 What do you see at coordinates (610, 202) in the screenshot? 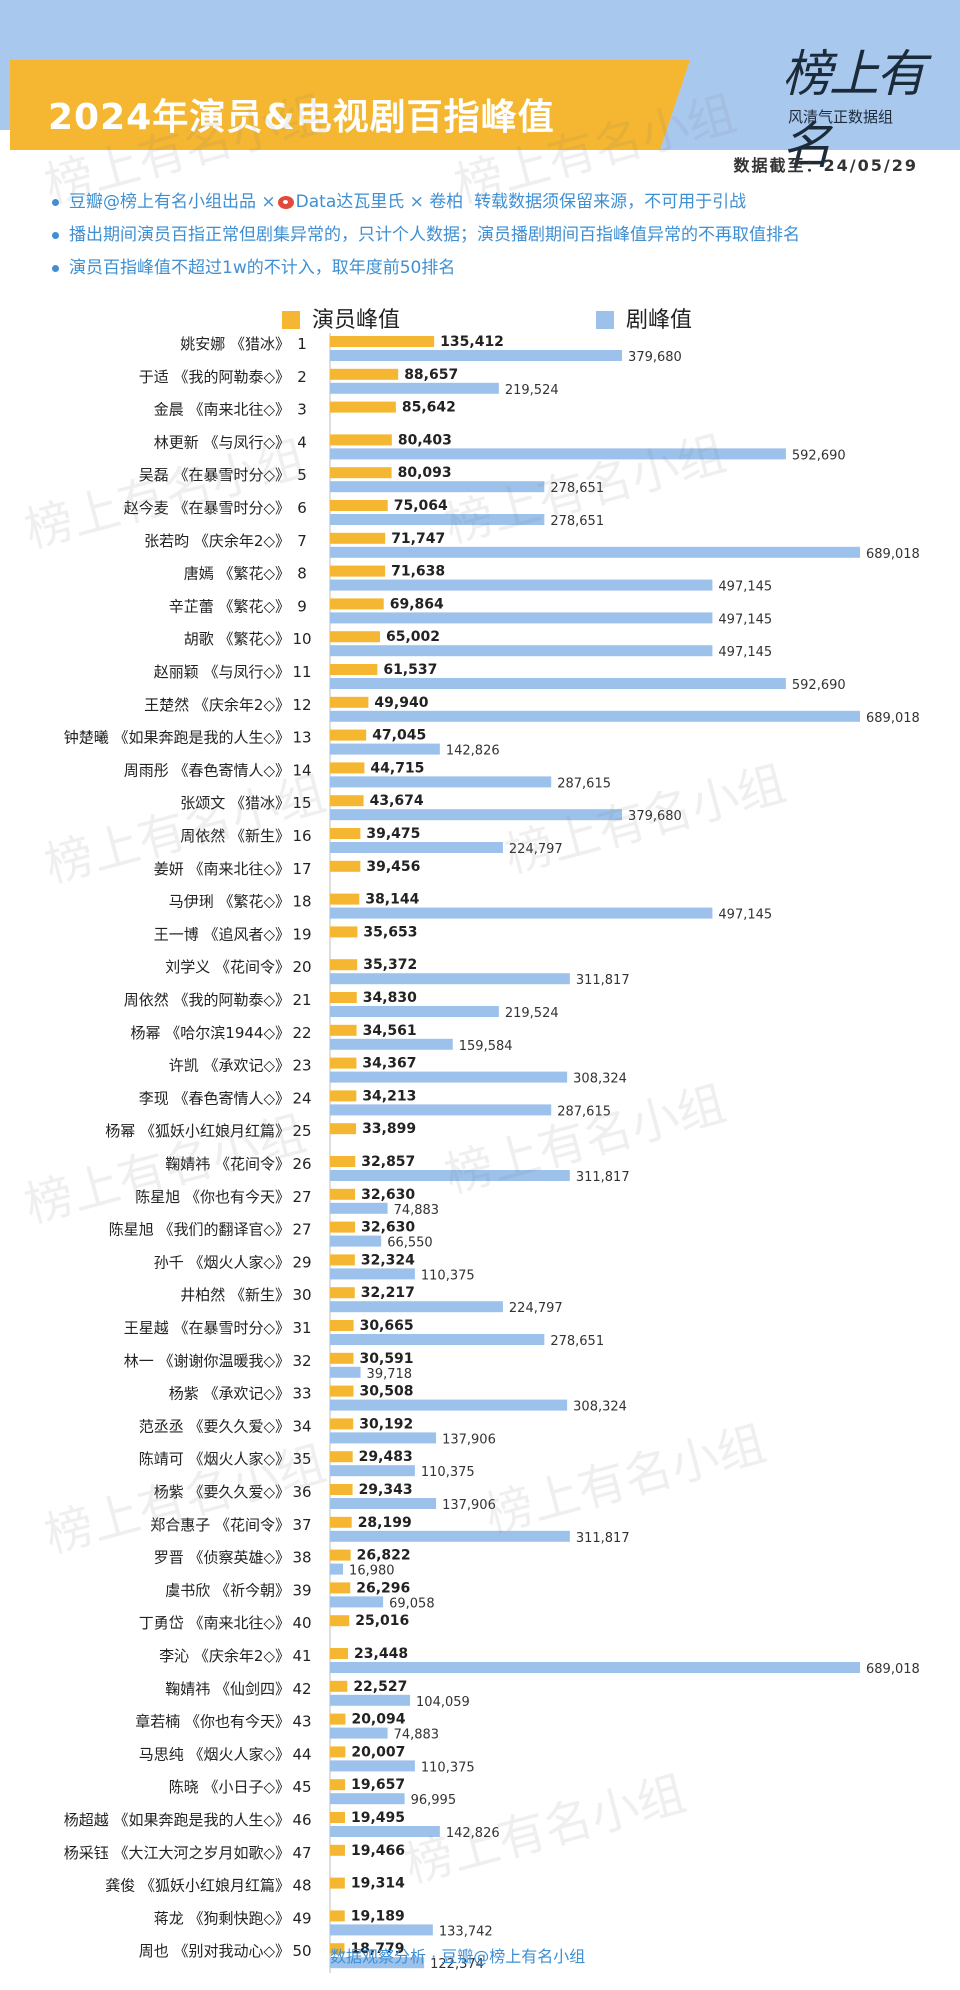
I see `note-source-part3: 转载数据须保留来源，不可用于引战` at bounding box center [610, 202].